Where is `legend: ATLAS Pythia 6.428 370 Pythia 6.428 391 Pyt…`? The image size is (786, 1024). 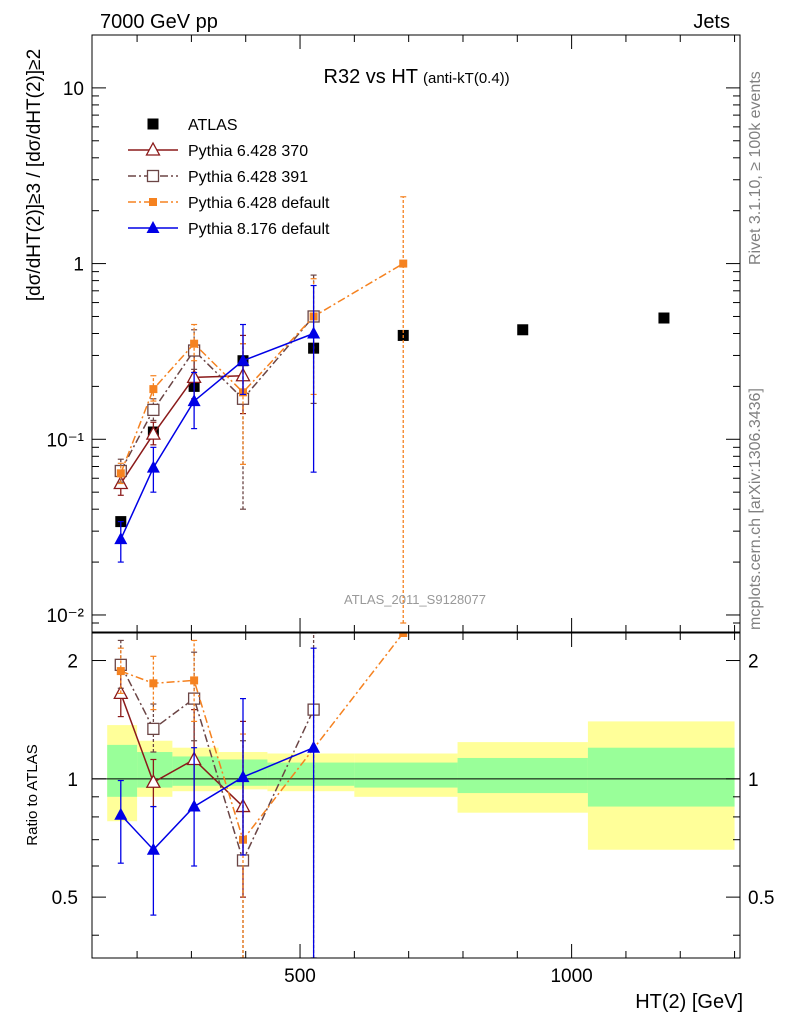
legend: ATLAS Pythia 6.428 370 Pythia 6.428 391 Pyt… is located at coordinates (229, 177).